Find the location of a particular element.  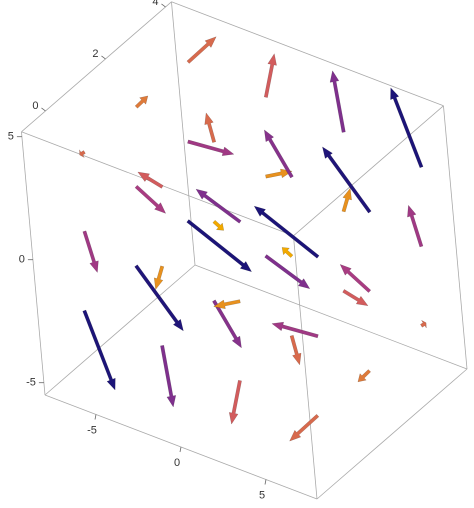

z-tick-label: -5 is located at coordinates (31, 383).